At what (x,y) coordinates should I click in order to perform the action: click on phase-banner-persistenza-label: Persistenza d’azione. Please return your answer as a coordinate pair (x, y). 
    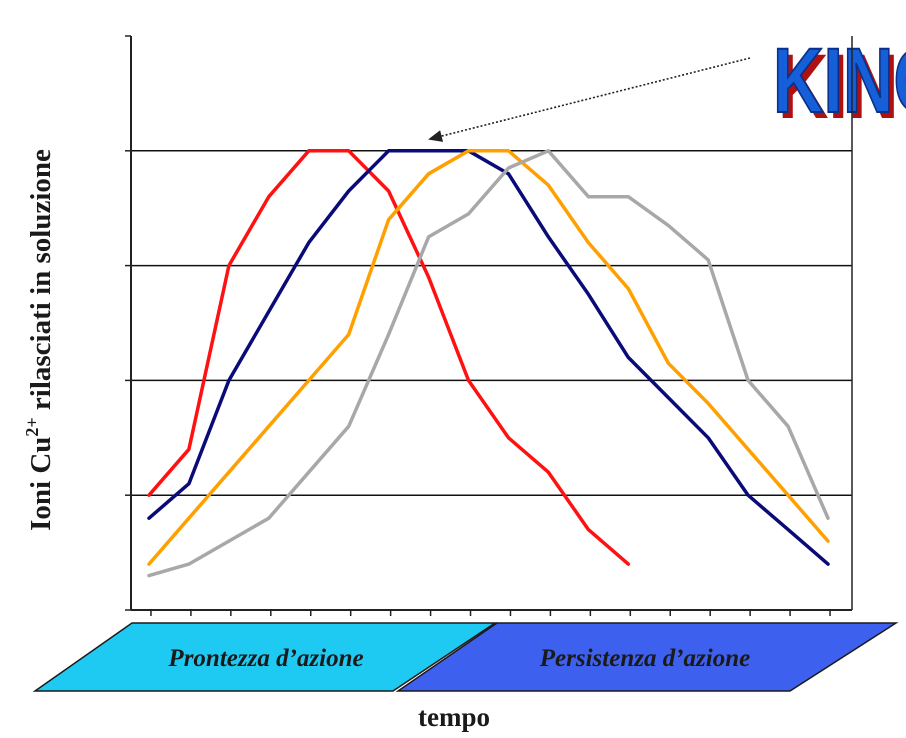
    Looking at the image, I should click on (644, 658).